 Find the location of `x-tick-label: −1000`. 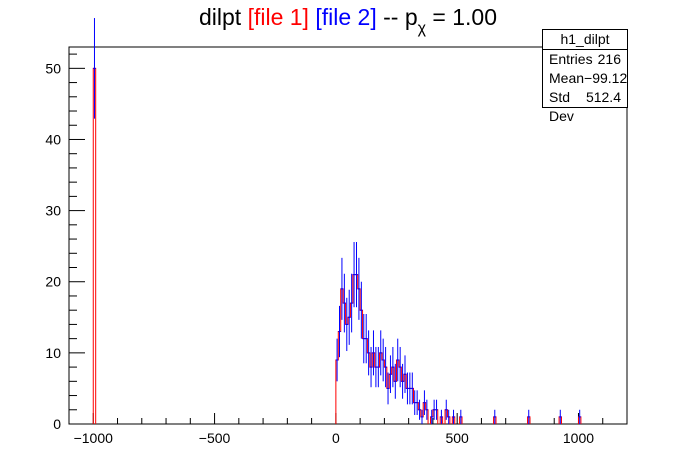

x-tick-label: −1000 is located at coordinates (94, 438).